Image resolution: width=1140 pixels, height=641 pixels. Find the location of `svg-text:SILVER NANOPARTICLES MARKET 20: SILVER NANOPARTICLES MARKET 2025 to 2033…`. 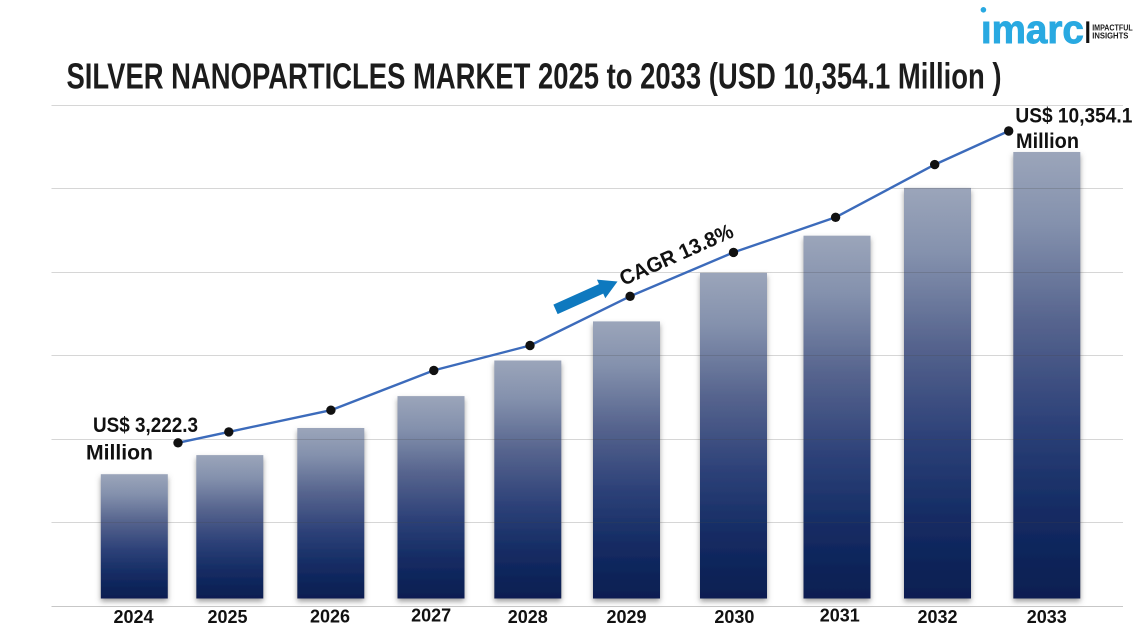

svg-text:SILVER NANOPARTICLES MARKET 20: SILVER NANOPARTICLES MARKET 2025 to 2033… is located at coordinates (534, 76).